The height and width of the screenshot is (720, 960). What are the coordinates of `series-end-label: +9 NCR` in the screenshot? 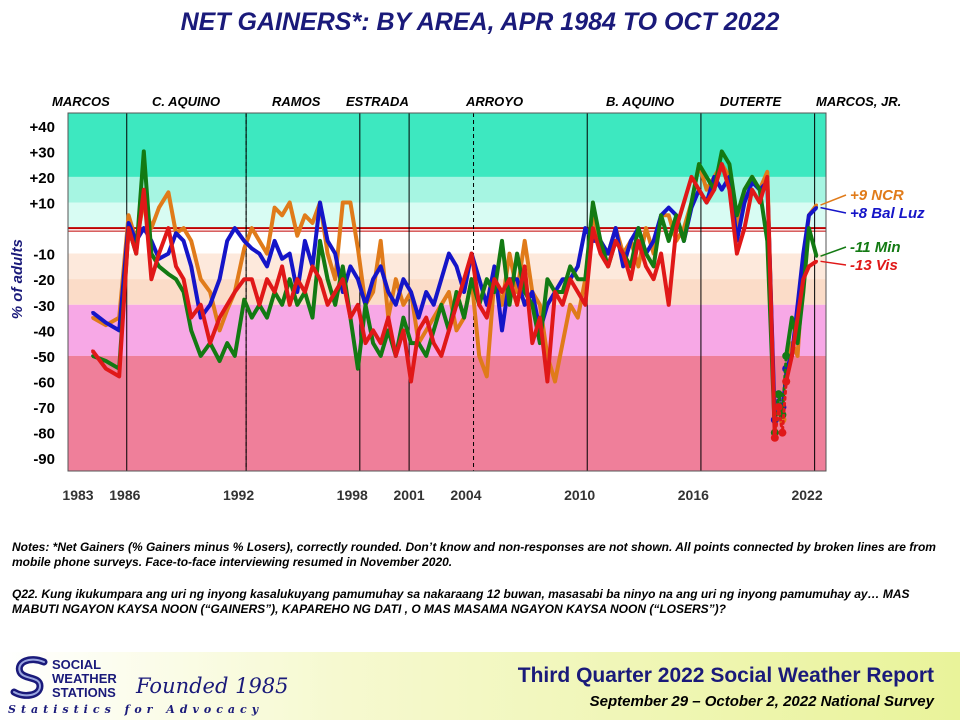 It's located at (877, 195).